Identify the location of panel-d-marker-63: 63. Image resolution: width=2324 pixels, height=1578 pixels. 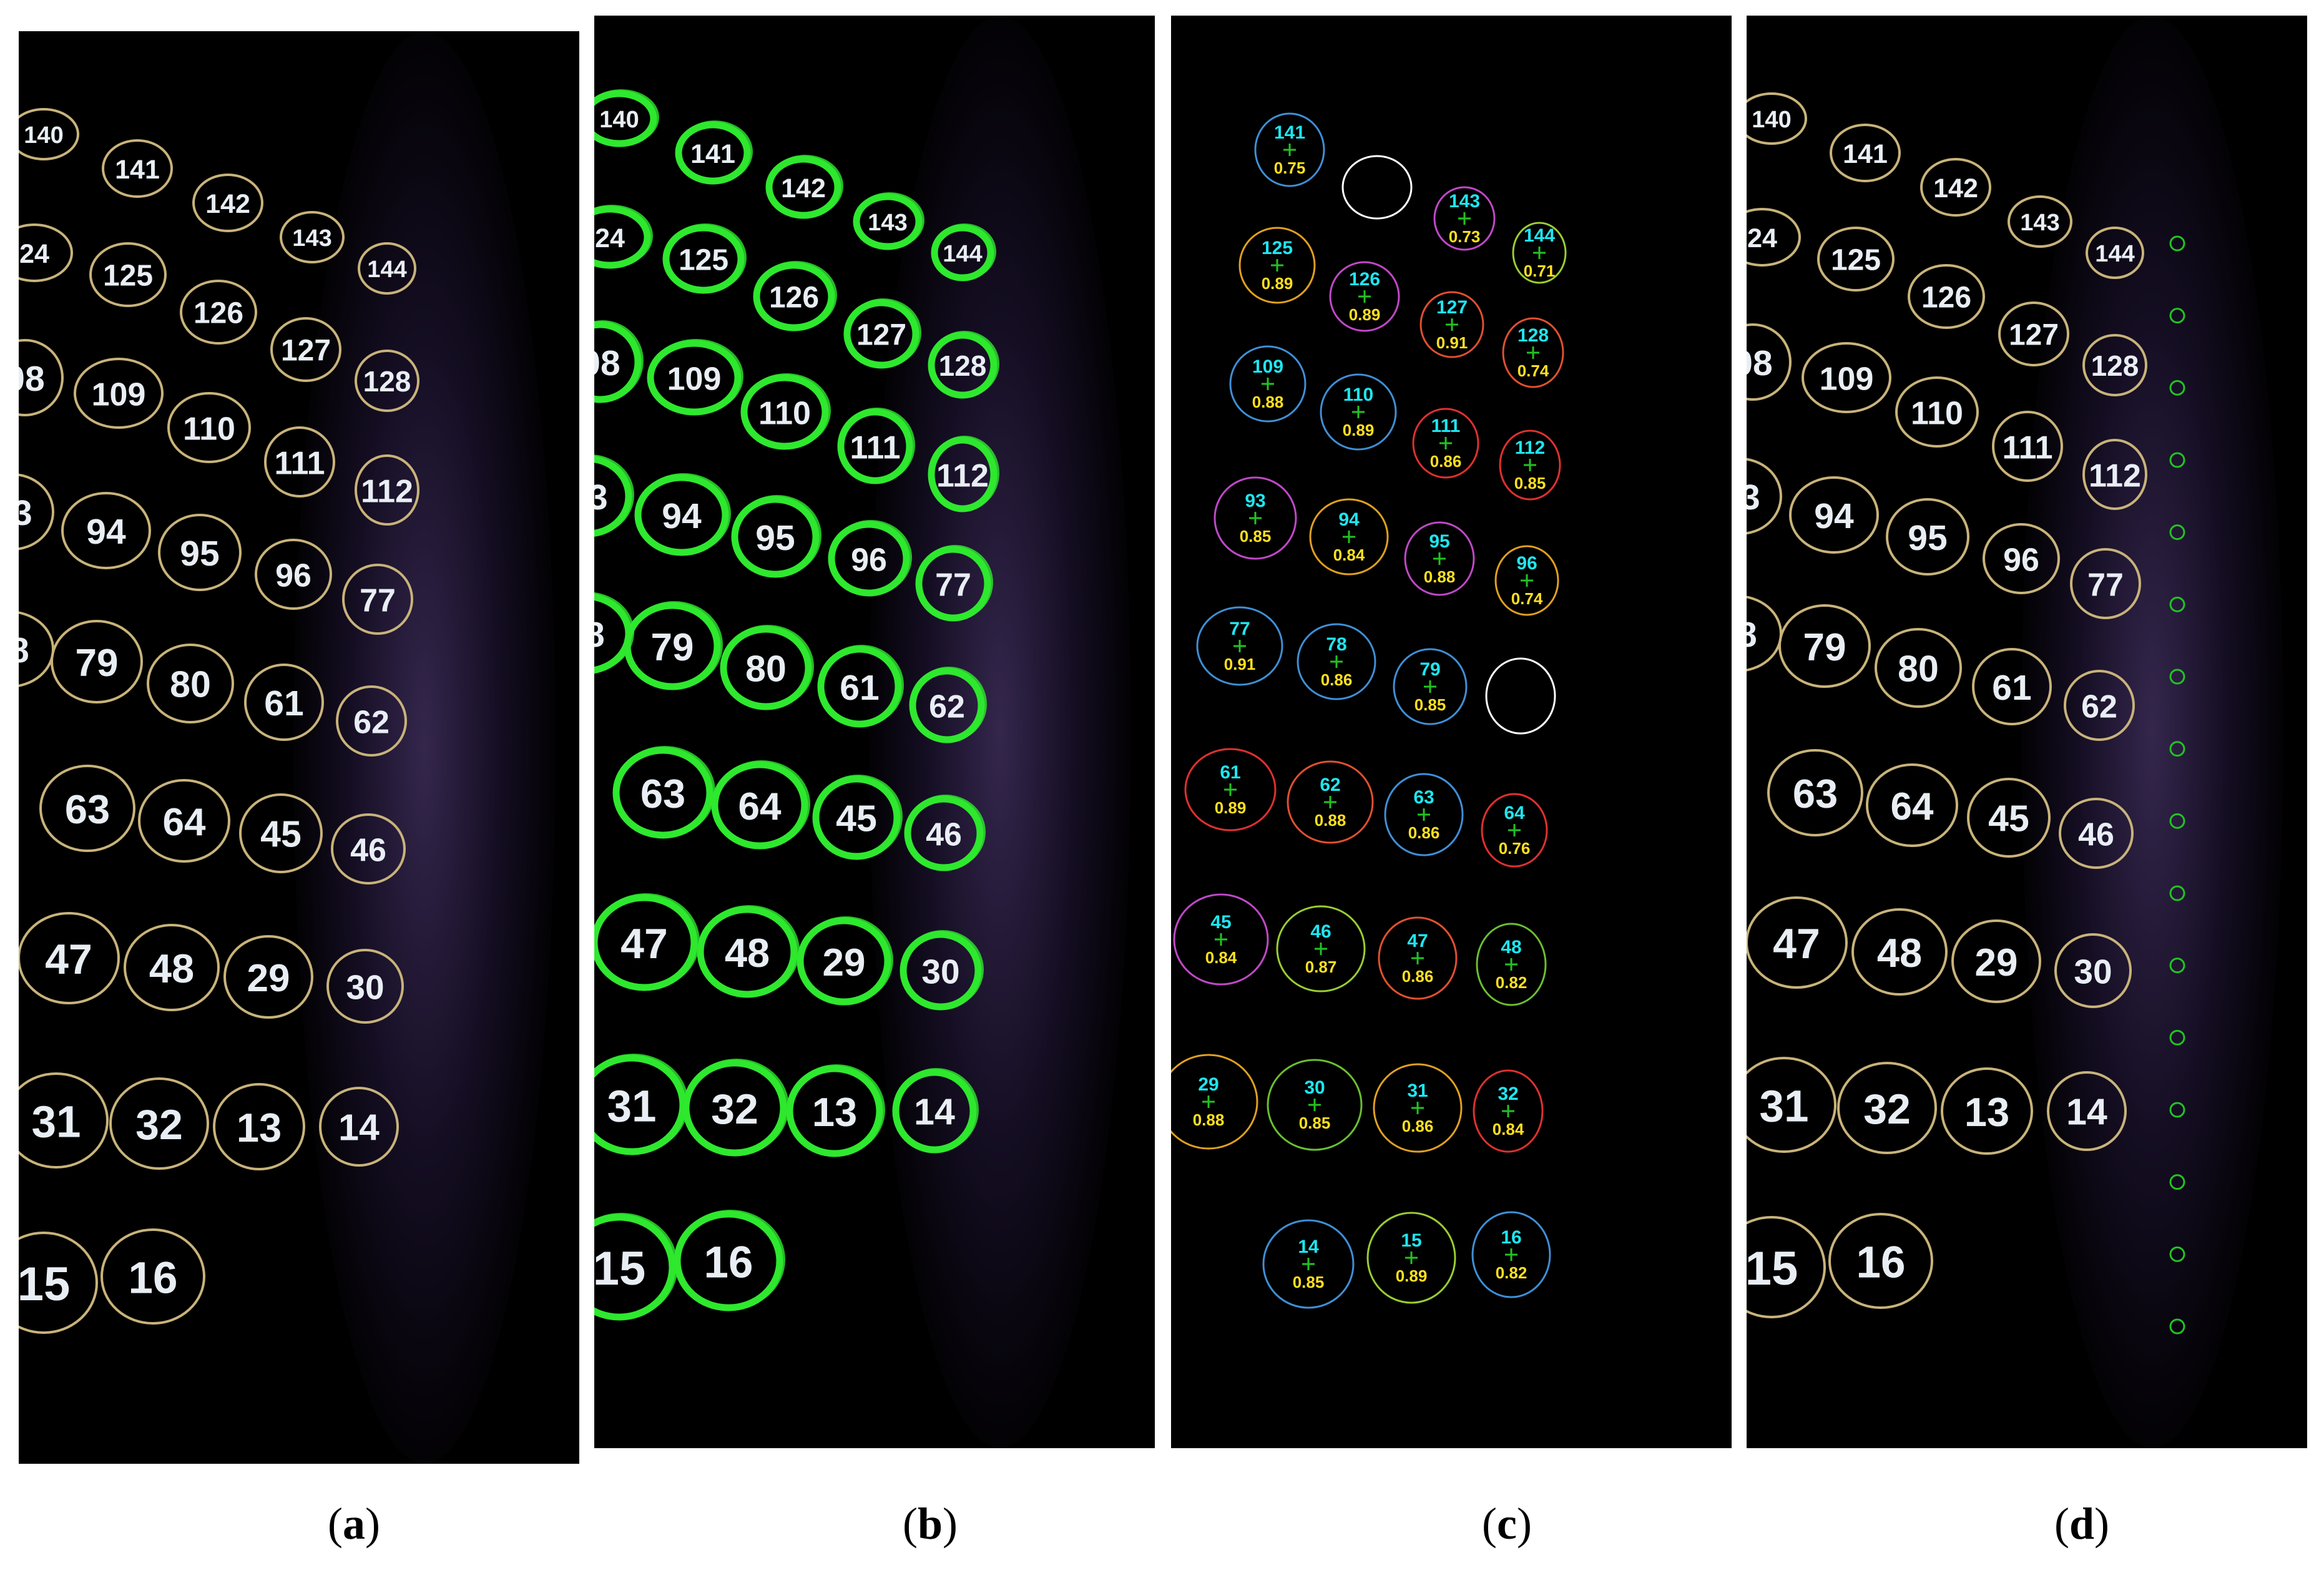
(1815, 792).